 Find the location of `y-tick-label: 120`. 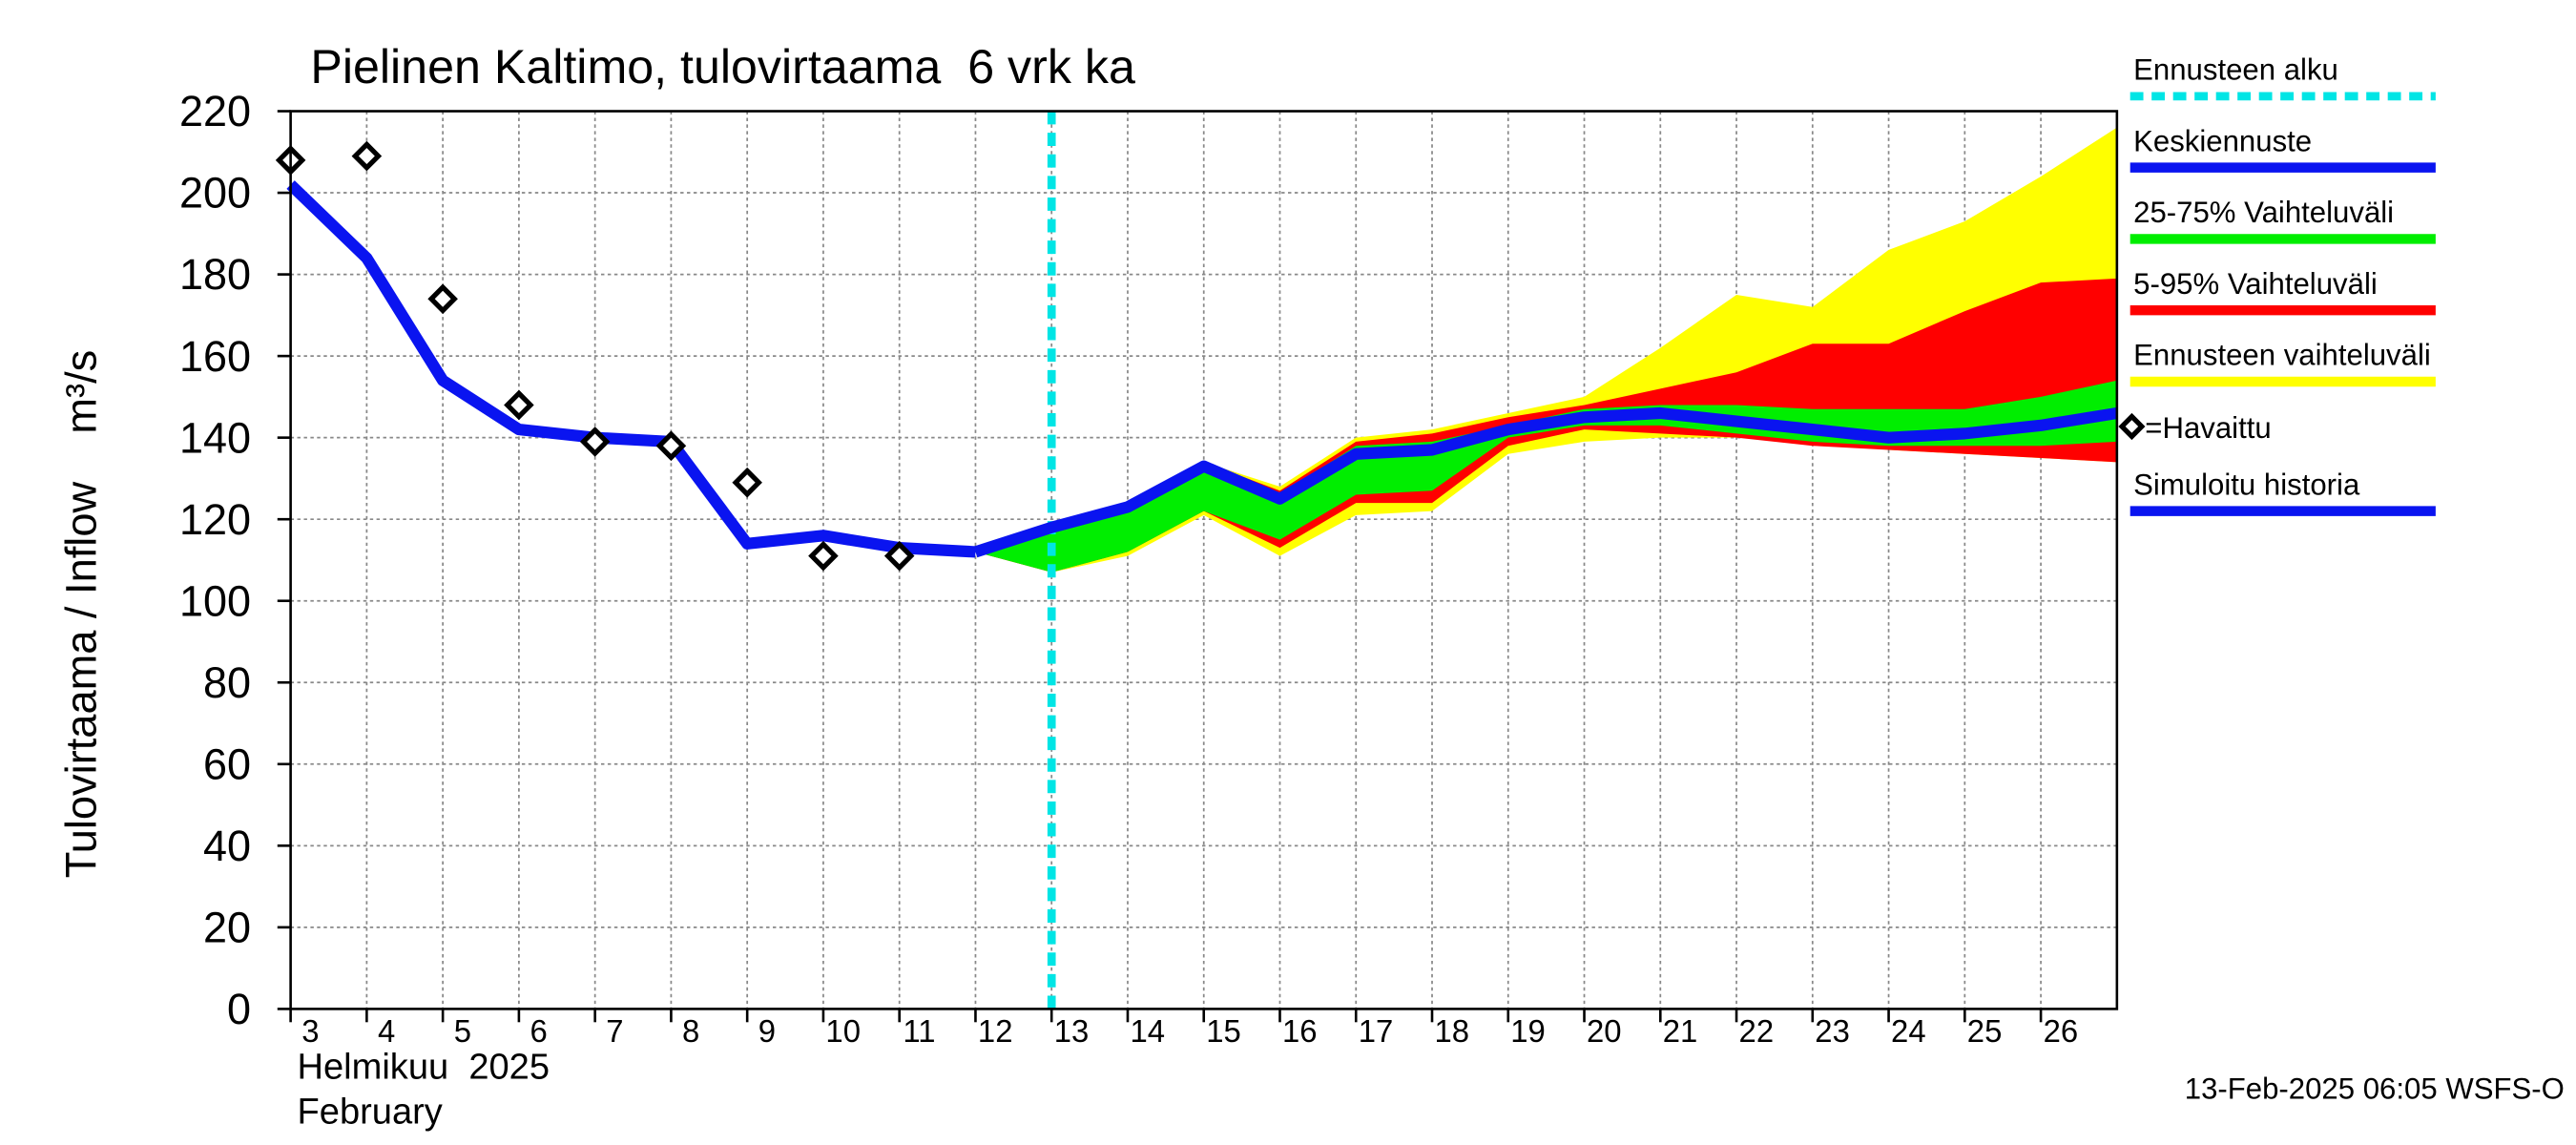

y-tick-label: 120 is located at coordinates (215, 519).